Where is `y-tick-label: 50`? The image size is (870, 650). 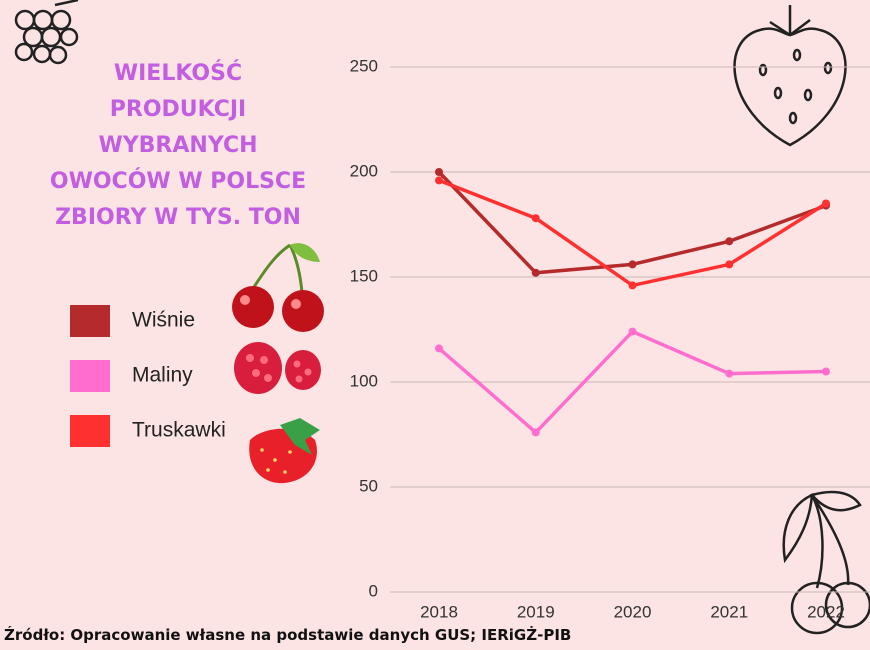 y-tick-label: 50 is located at coordinates (368, 485).